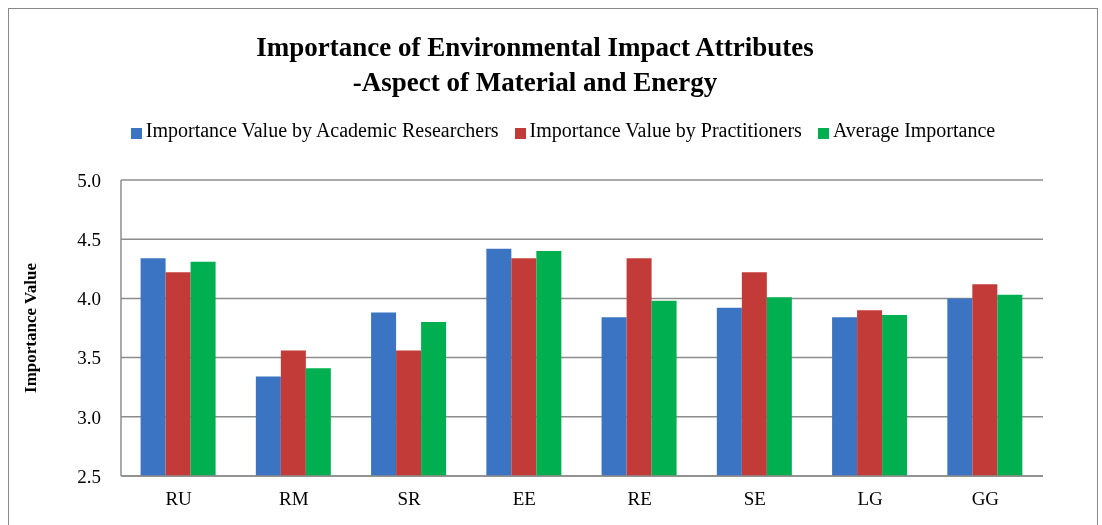  Describe the element at coordinates (524, 499) in the screenshot. I see `x-tick-label: EE` at that location.